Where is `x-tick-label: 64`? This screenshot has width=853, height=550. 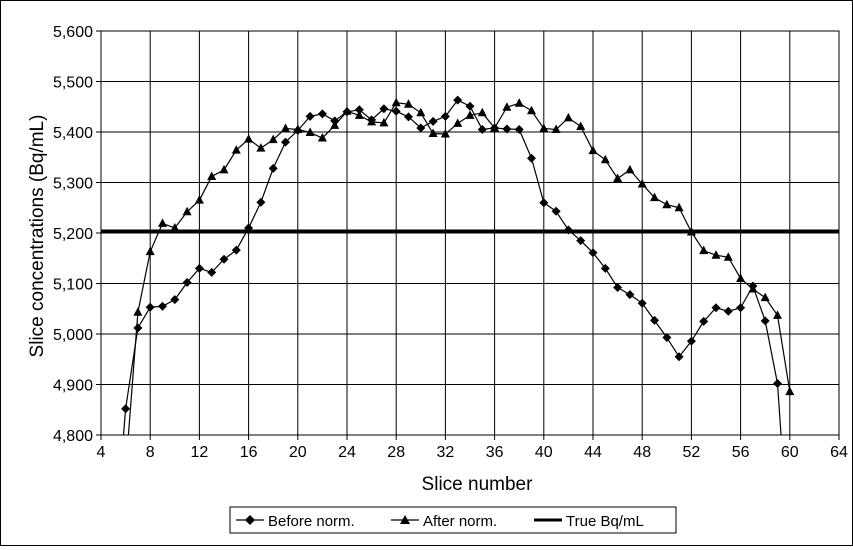 x-tick-label: 64 is located at coordinates (839, 452).